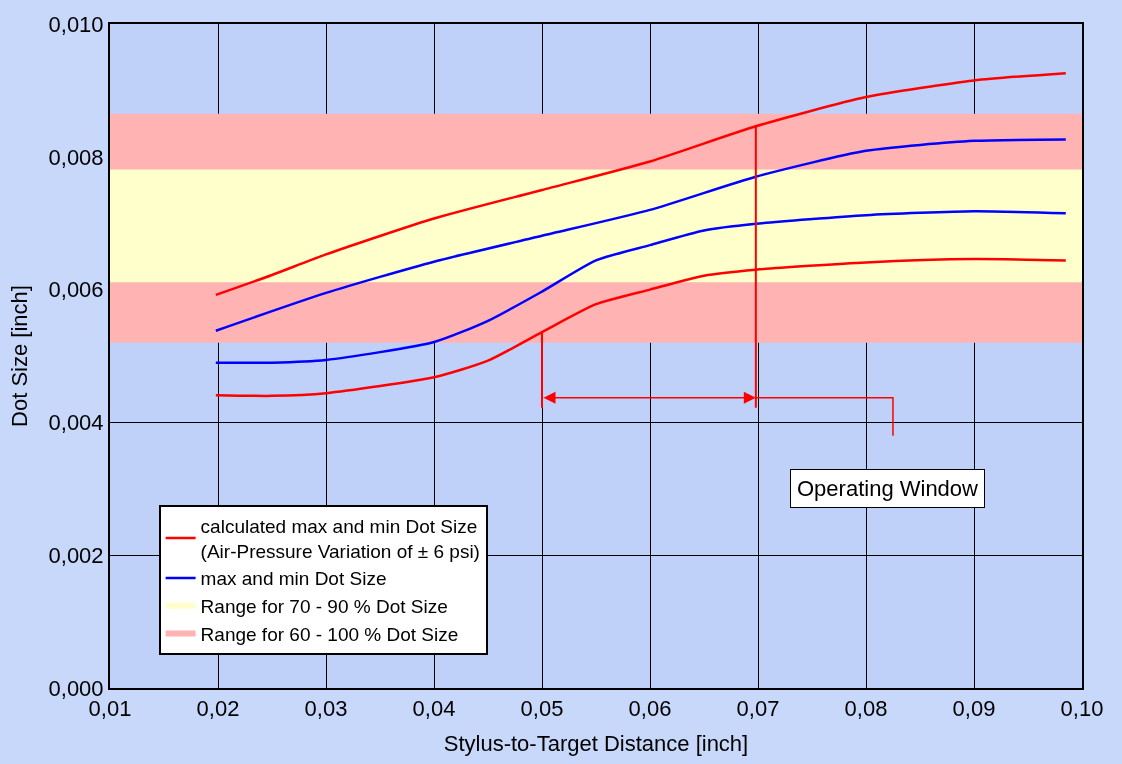 Image resolution: width=1122 pixels, height=764 pixels. I want to click on x-tick-label: 0,06, so click(650, 709).